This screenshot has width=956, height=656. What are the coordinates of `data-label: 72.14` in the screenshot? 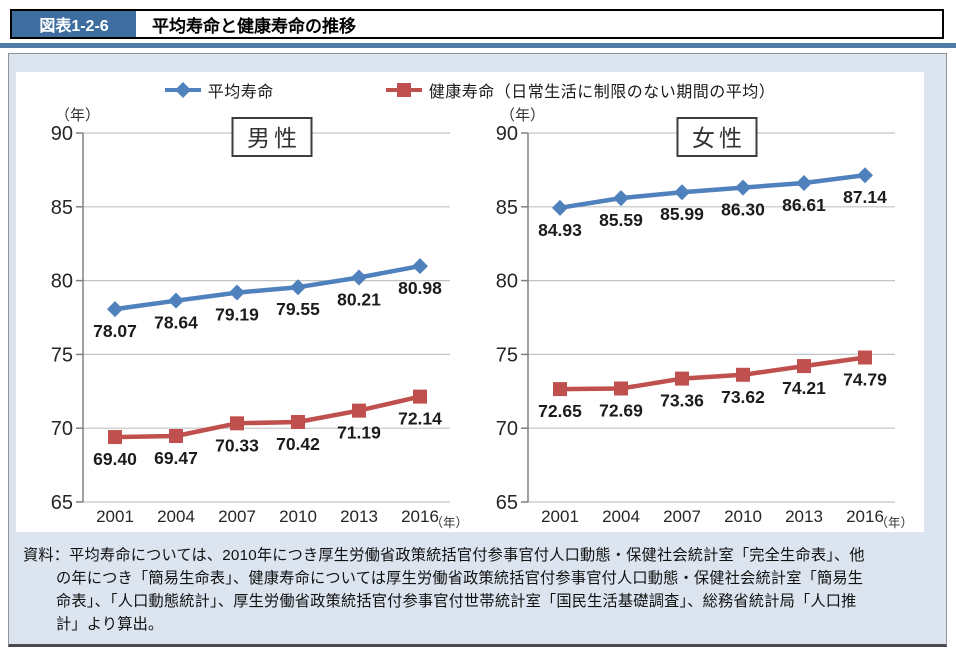 It's located at (420, 419).